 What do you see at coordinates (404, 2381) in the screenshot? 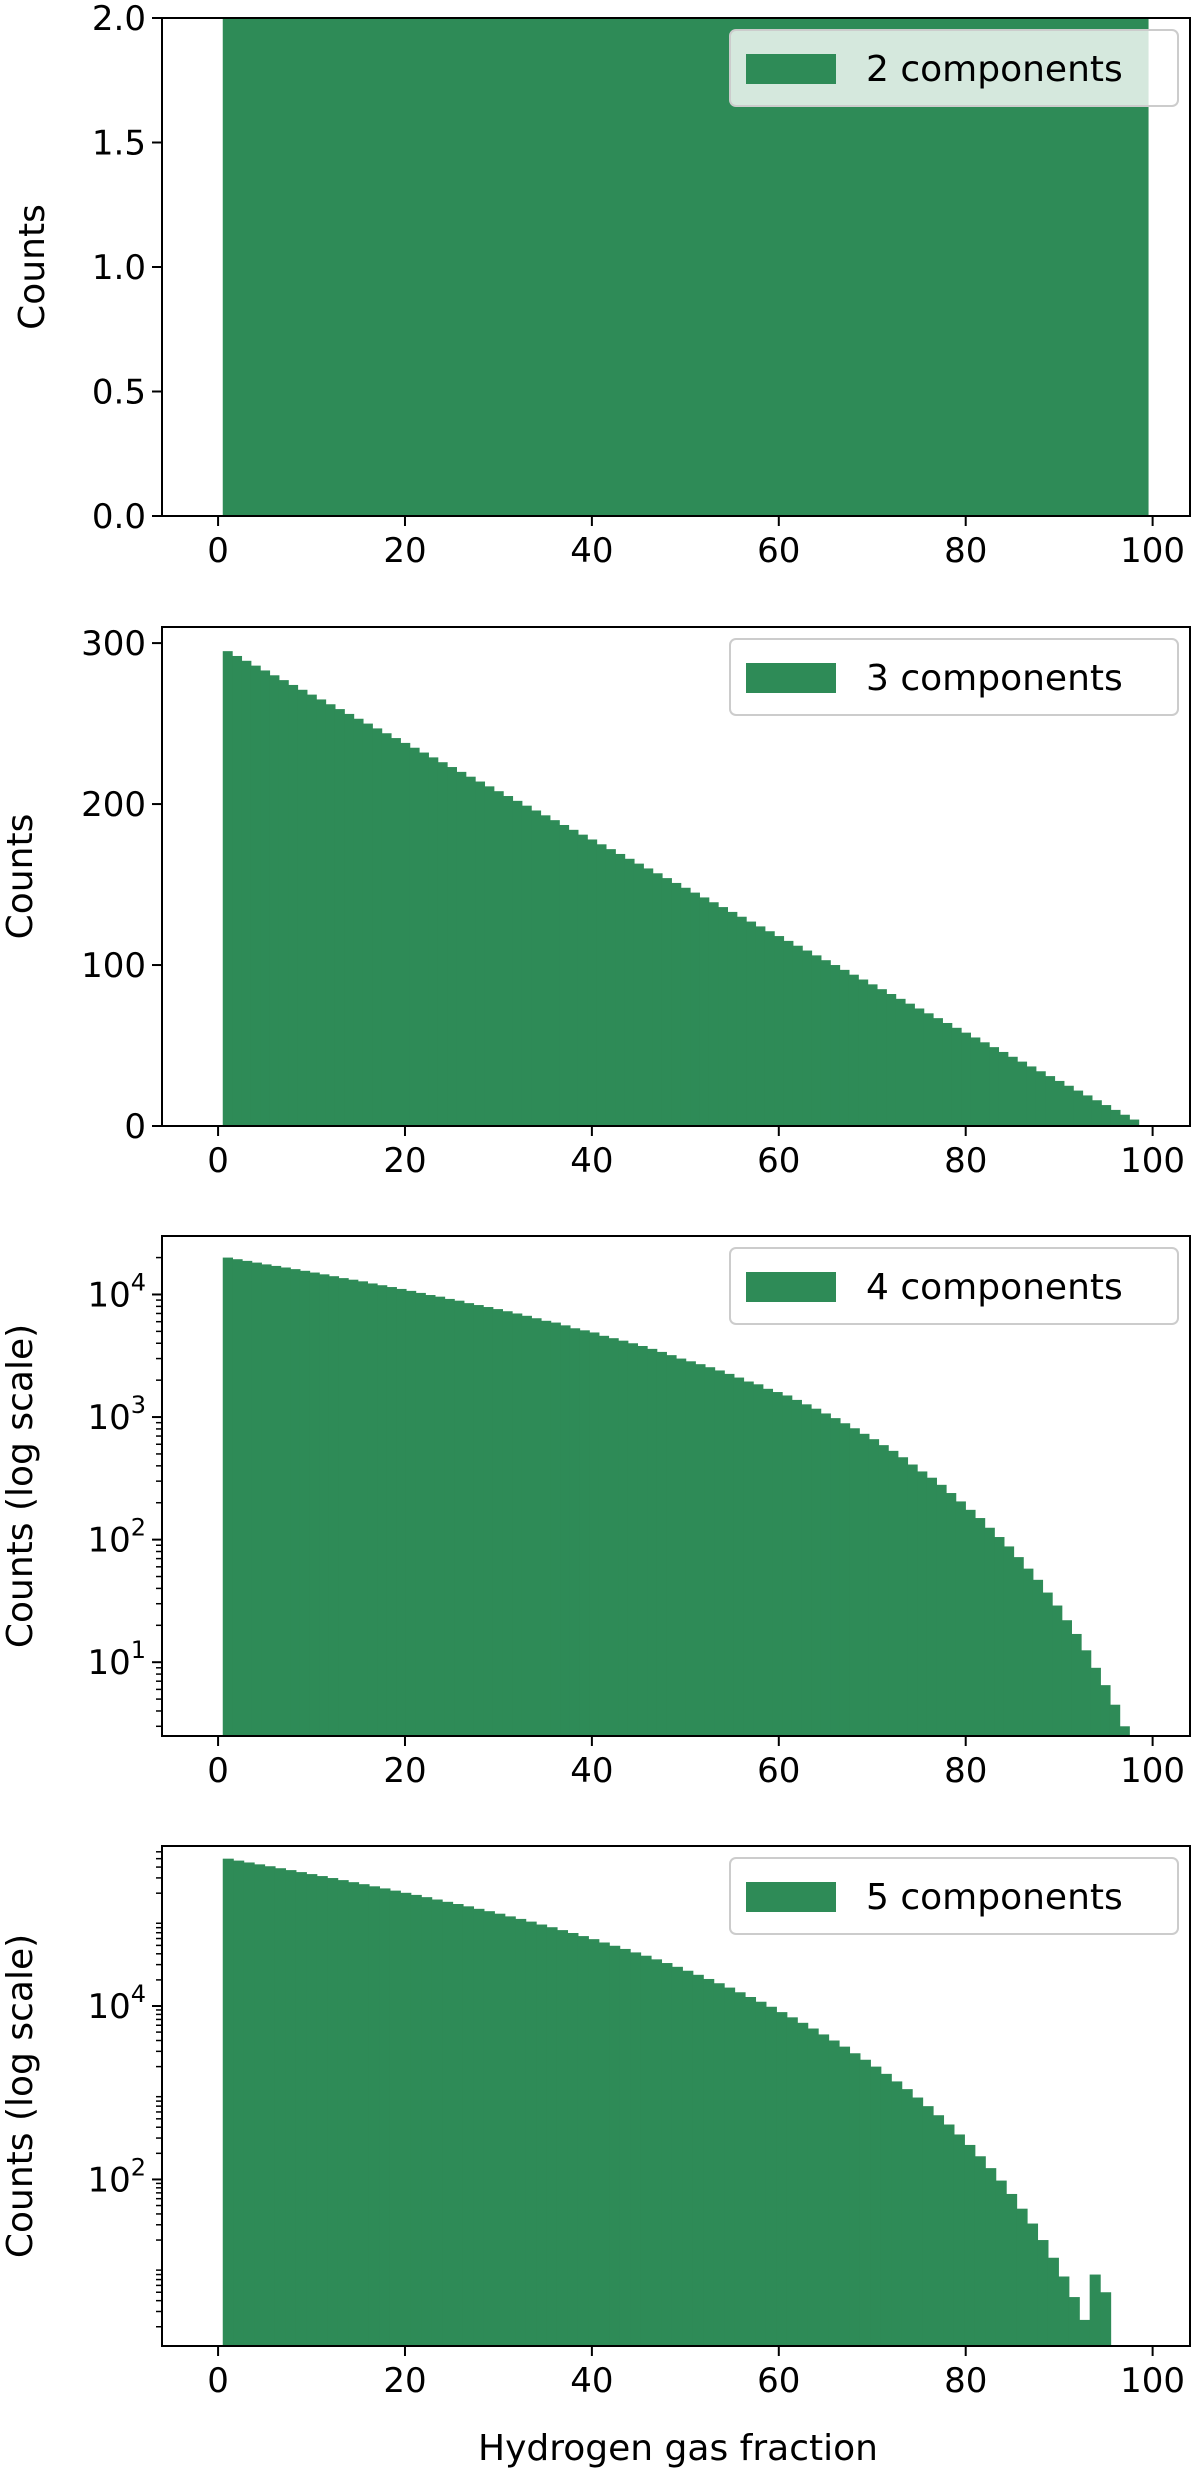
I see `x-tick-label: 20` at bounding box center [404, 2381].